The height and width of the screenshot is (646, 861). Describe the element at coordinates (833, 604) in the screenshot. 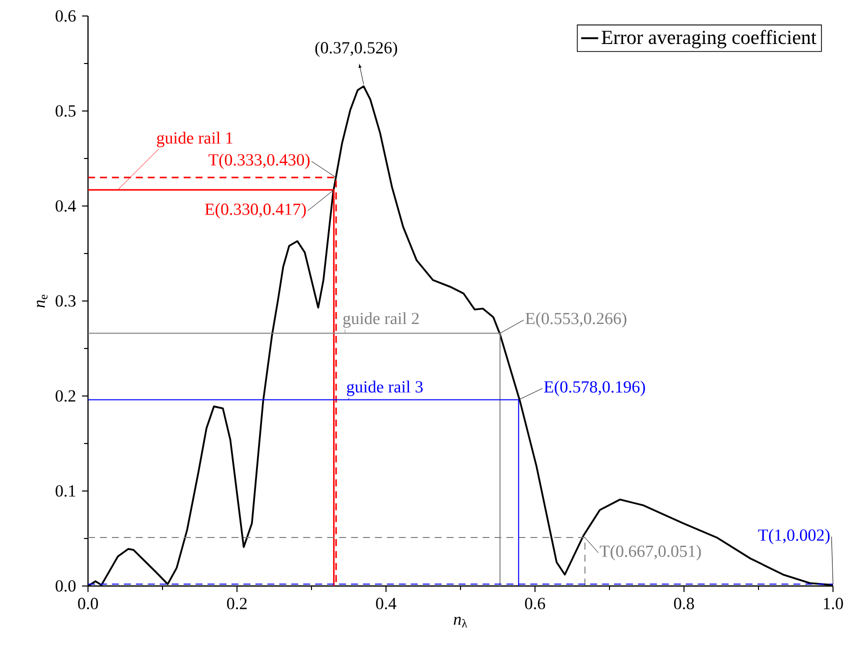

I see `x-tick-label: 1.0` at that location.